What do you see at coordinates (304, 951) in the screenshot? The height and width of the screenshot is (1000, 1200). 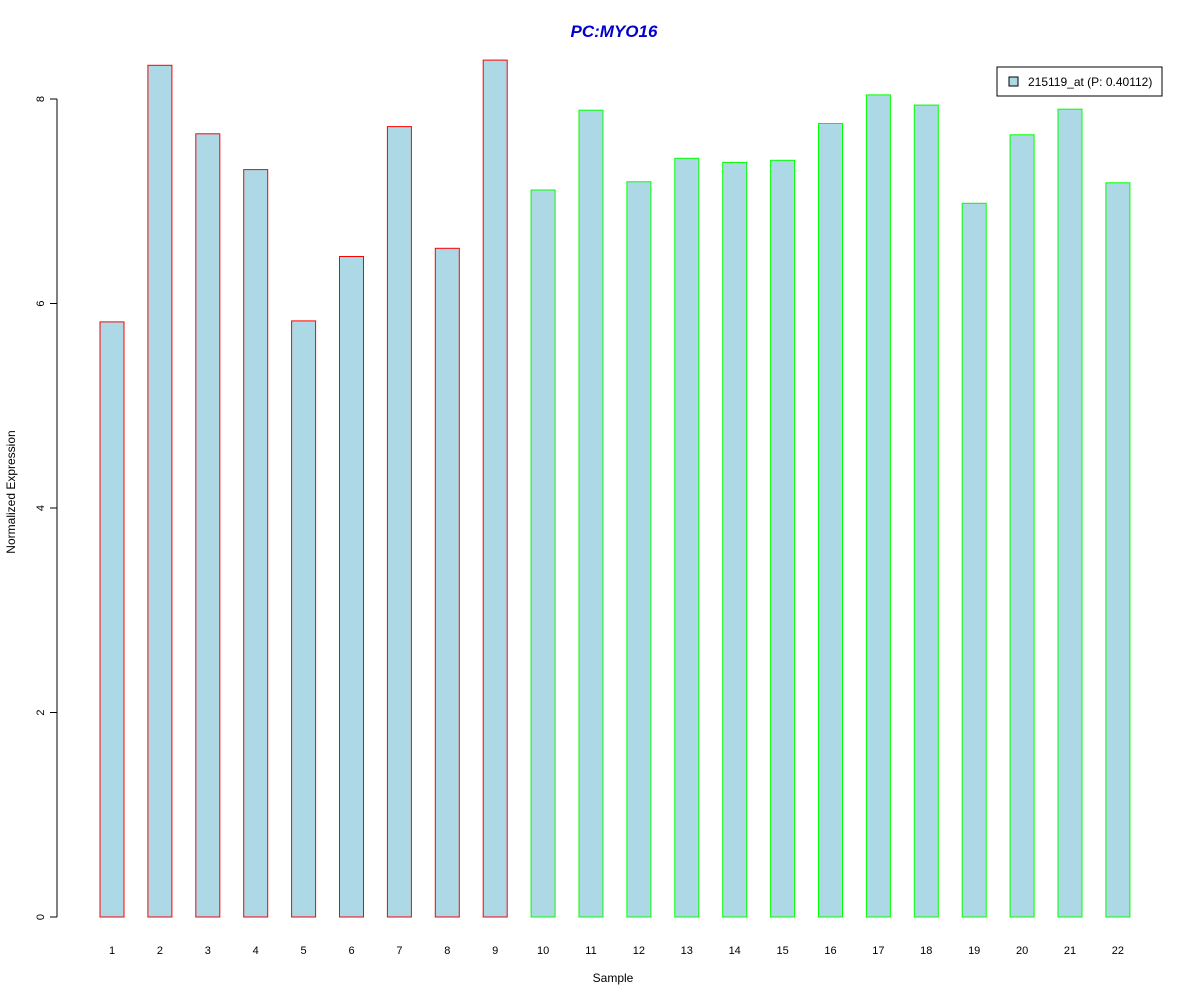 I see `x-tick-label: 5` at bounding box center [304, 951].